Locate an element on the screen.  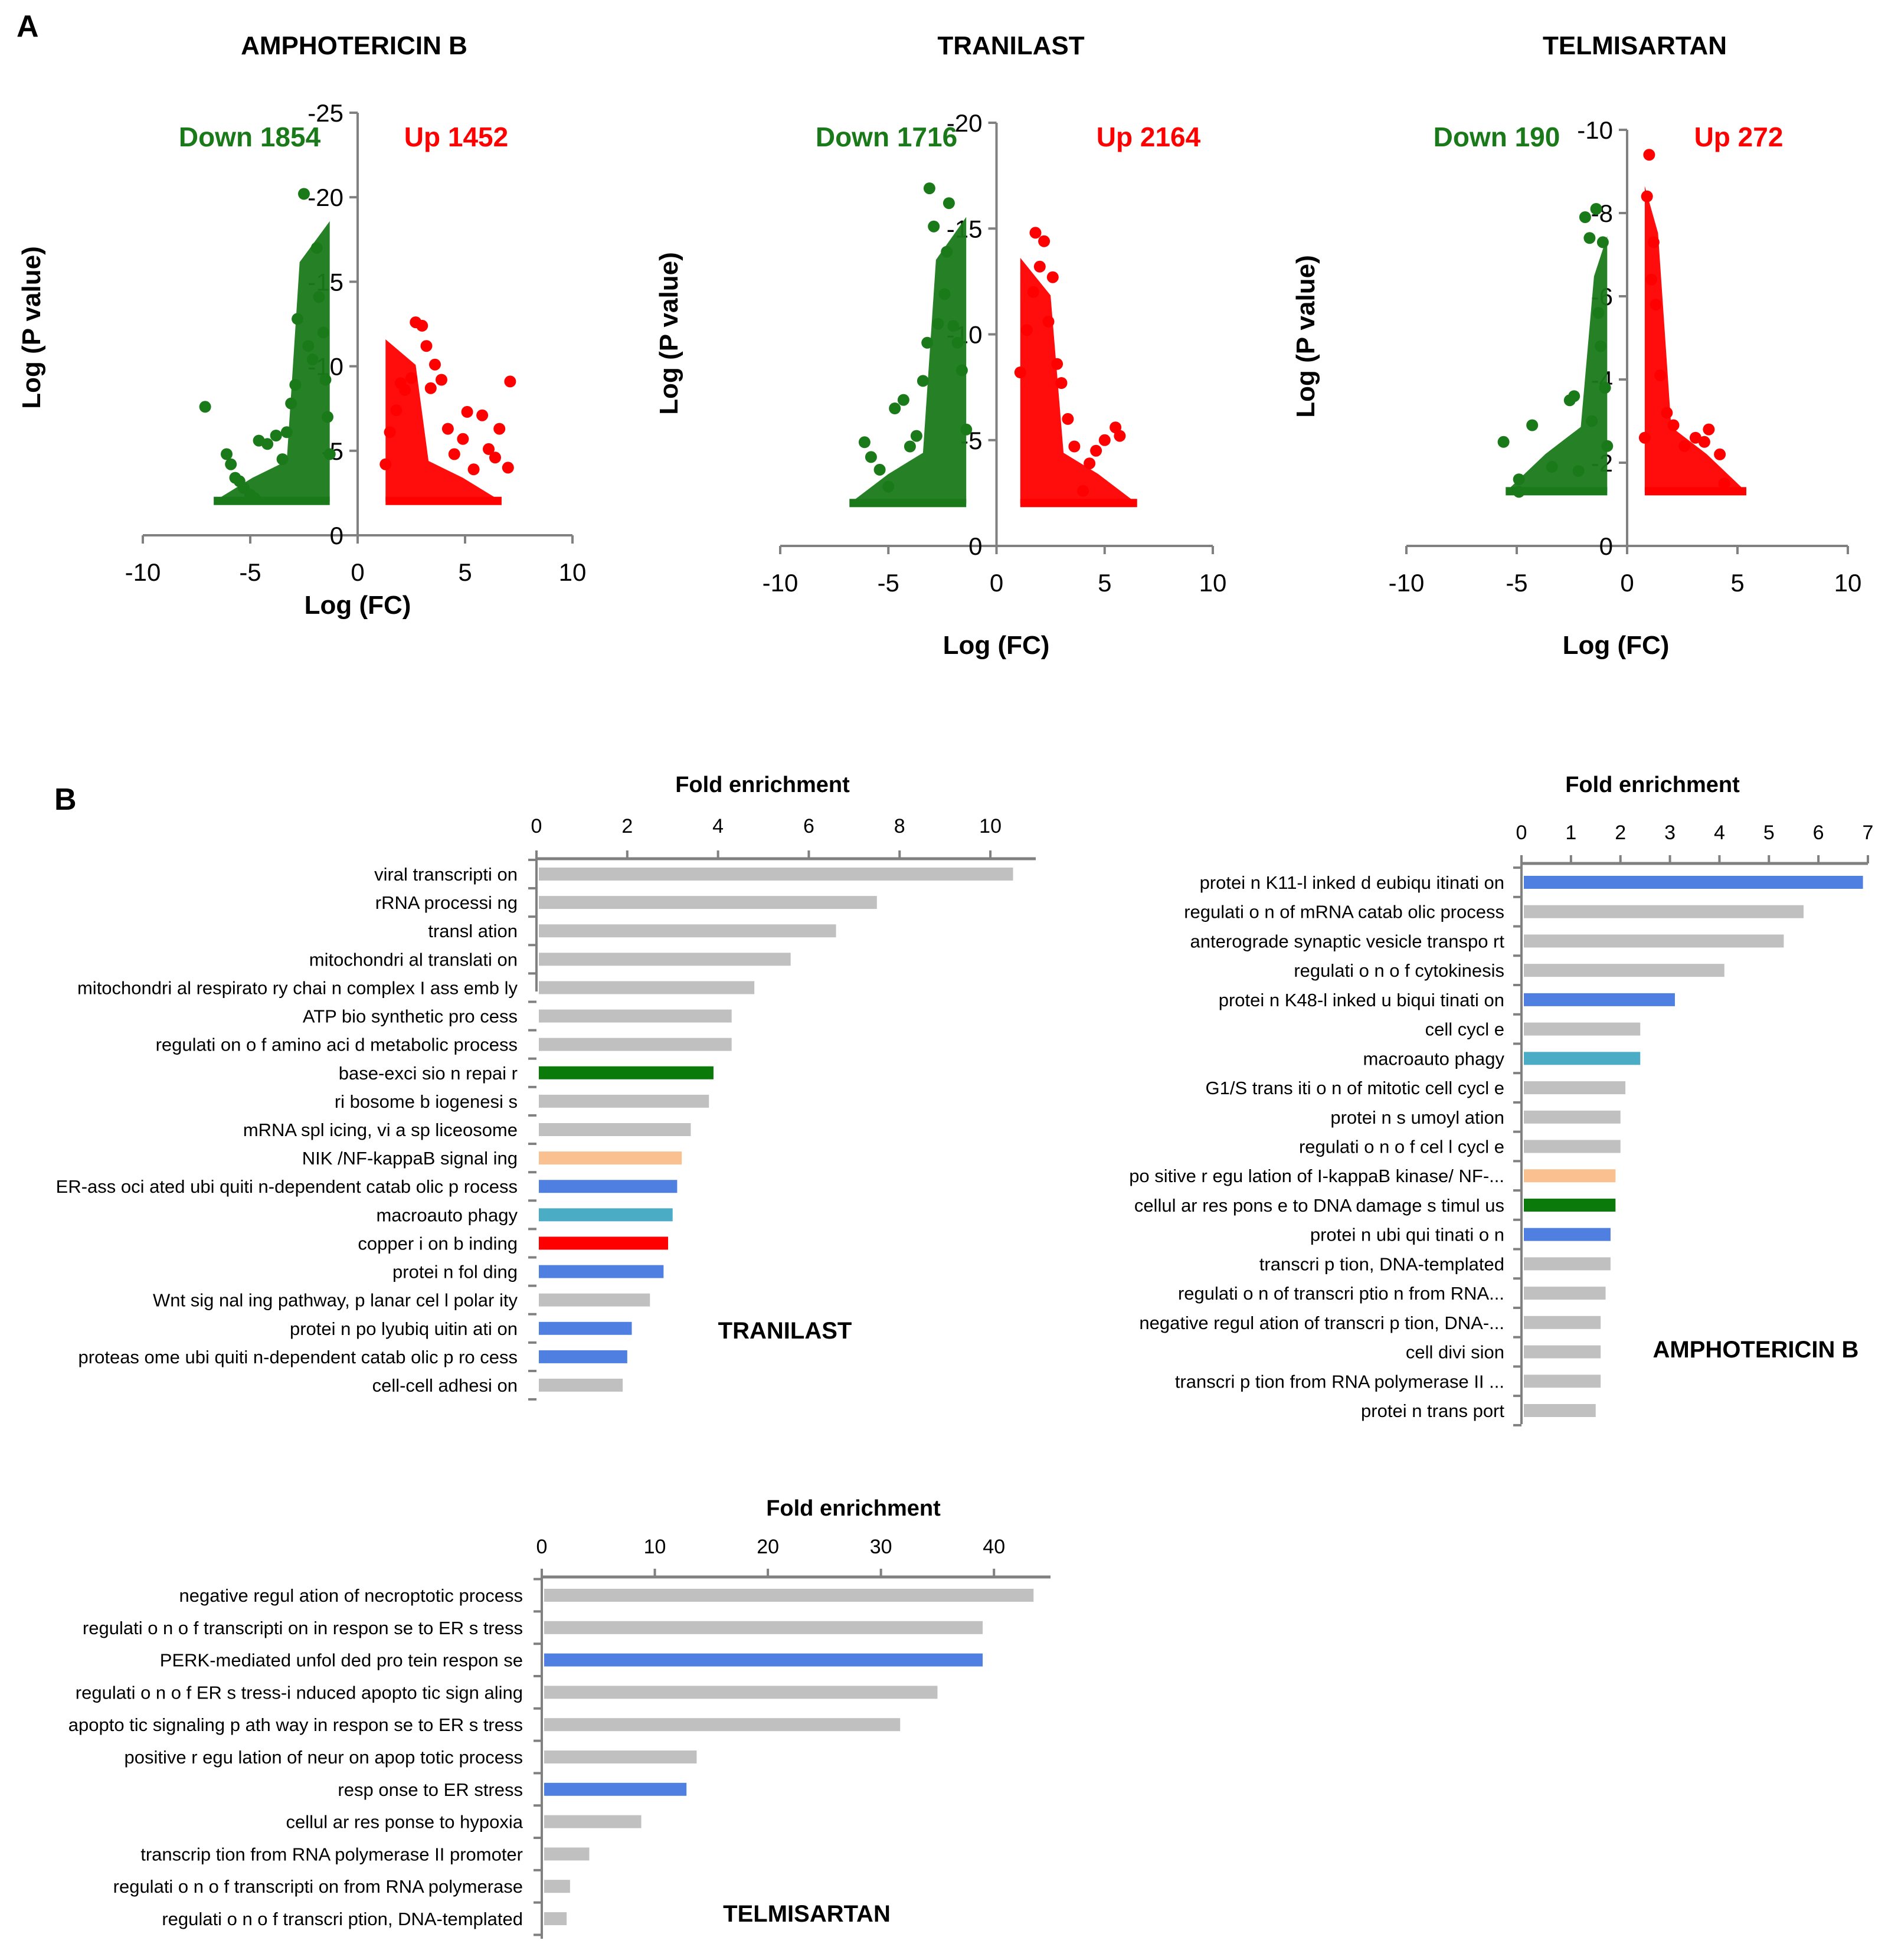
category-label: NIK /NF-kappaB signal ing is located at coordinates (410, 1158).